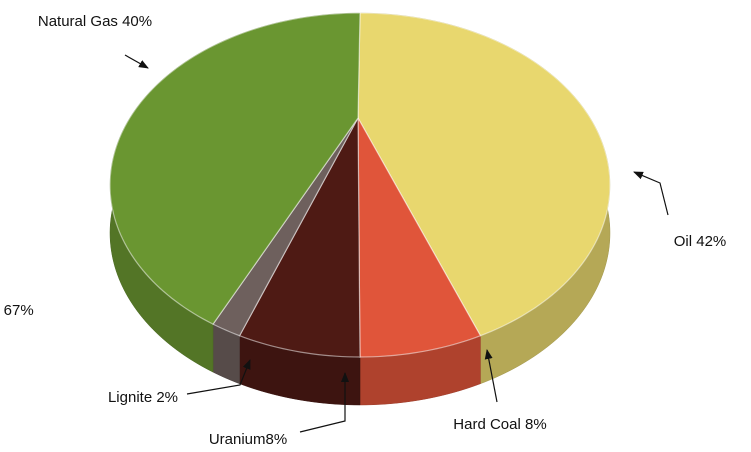 The width and height of the screenshot is (751, 452). Describe the element at coordinates (143, 397) in the screenshot. I see `slice-label: Lignite 2%` at that location.